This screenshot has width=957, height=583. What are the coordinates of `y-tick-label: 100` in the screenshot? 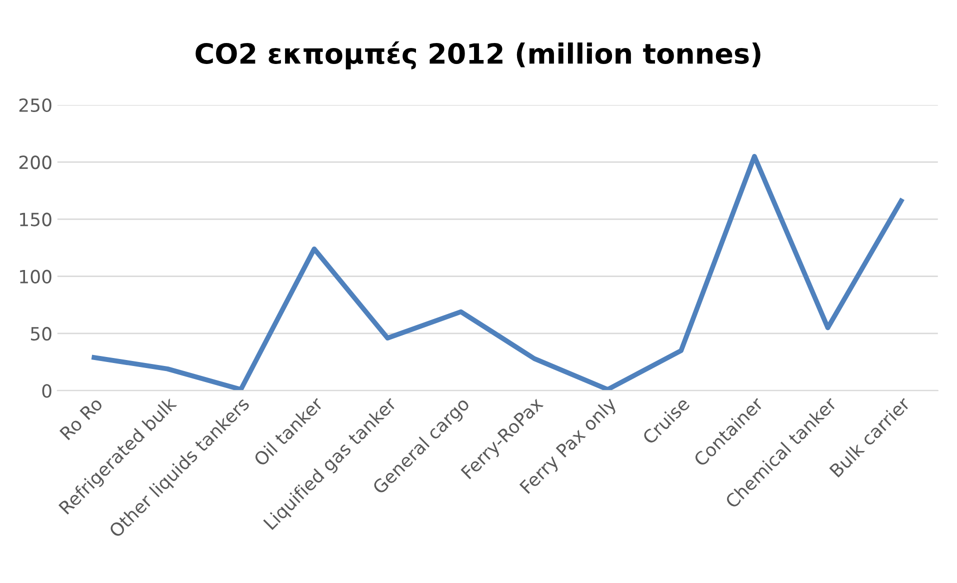 It's located at (36, 277).